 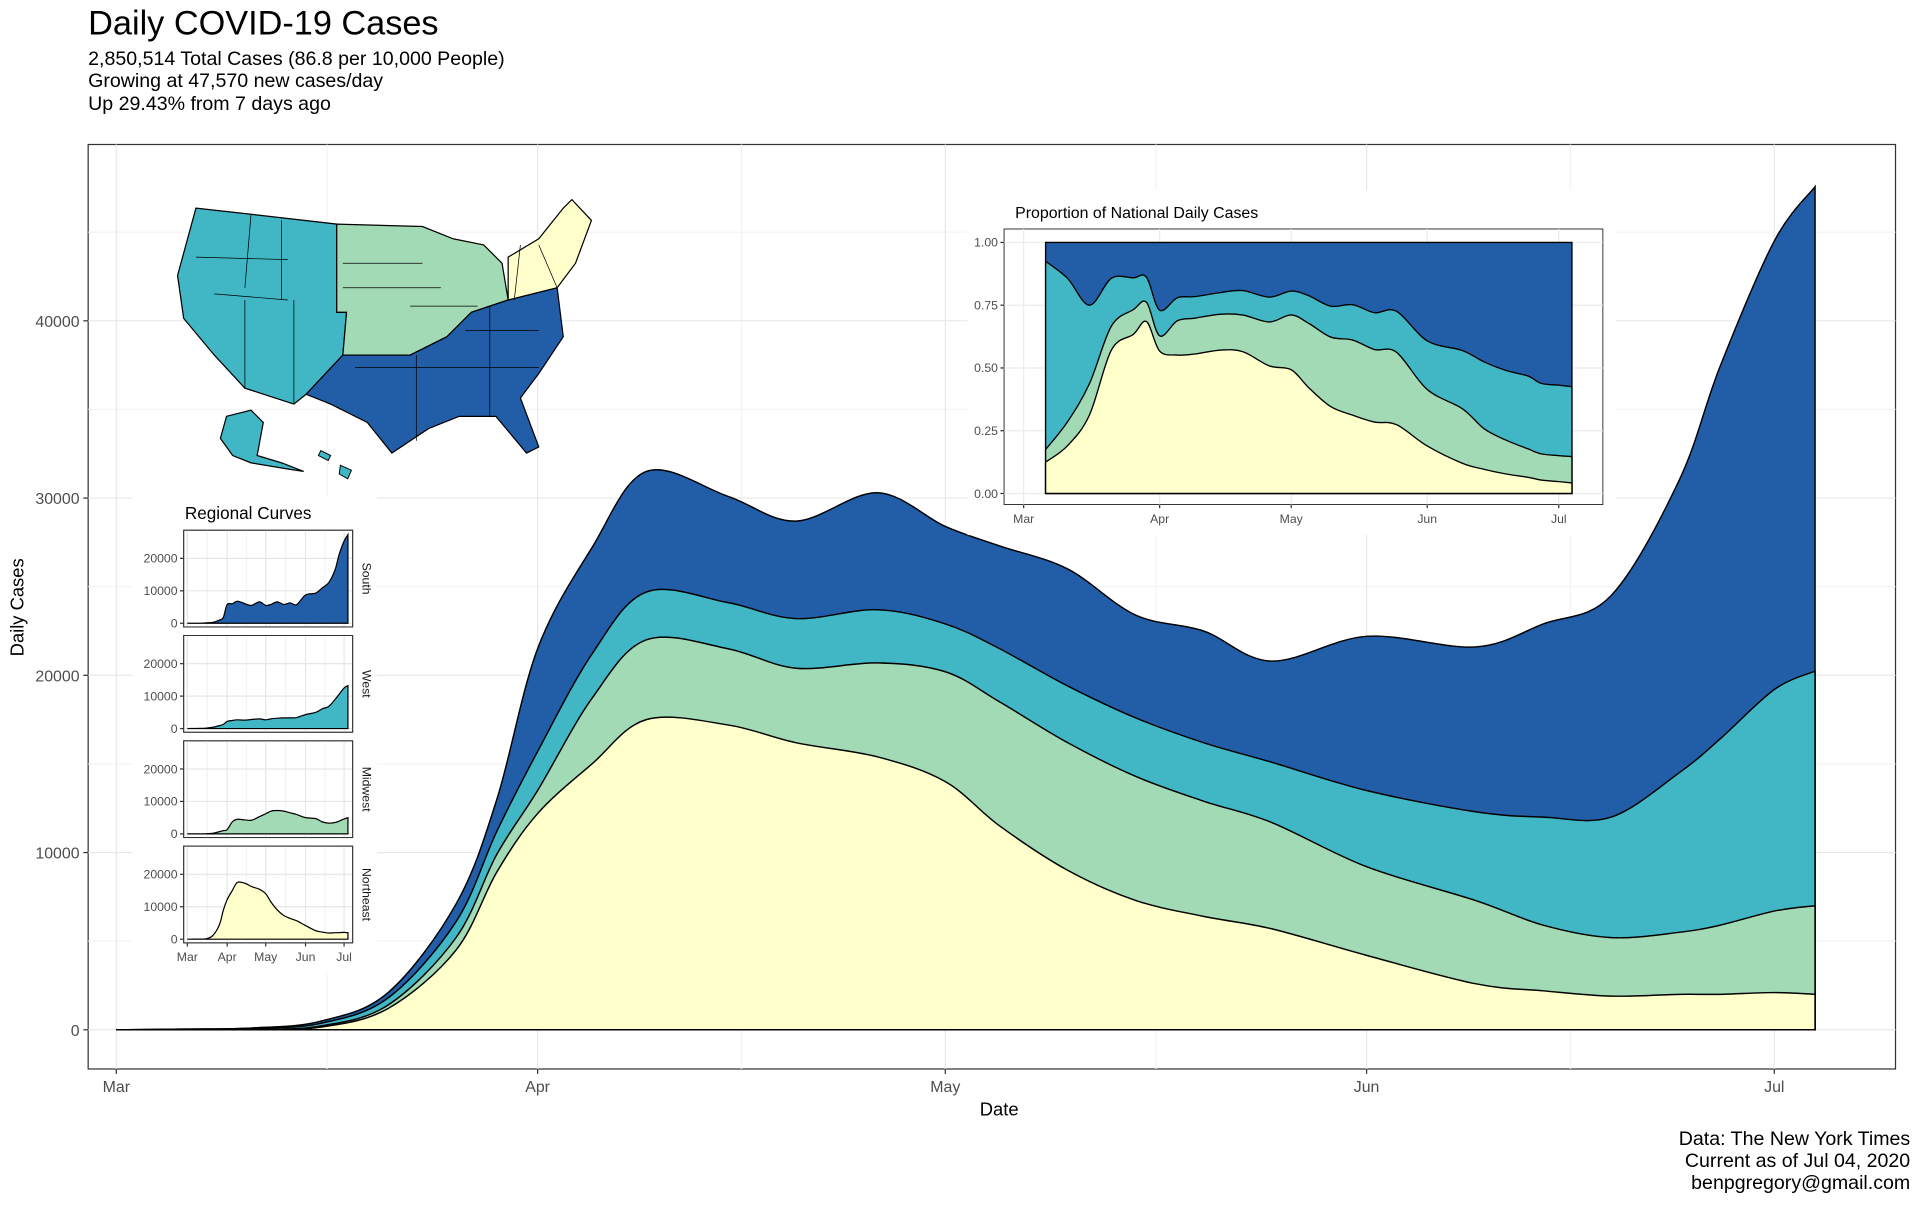 What do you see at coordinates (16, 607) in the screenshot?
I see `y-axis-title: Daily Cases` at bounding box center [16, 607].